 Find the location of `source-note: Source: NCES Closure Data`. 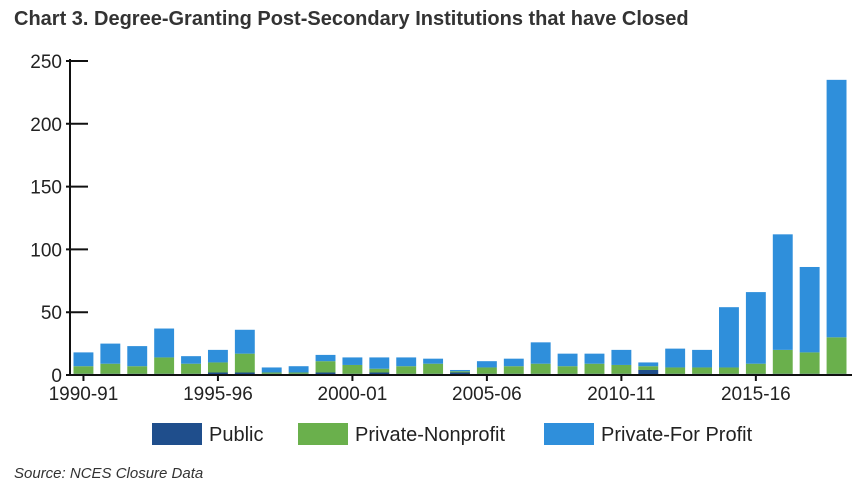

source-note: Source: NCES Closure Data is located at coordinates (109, 473).